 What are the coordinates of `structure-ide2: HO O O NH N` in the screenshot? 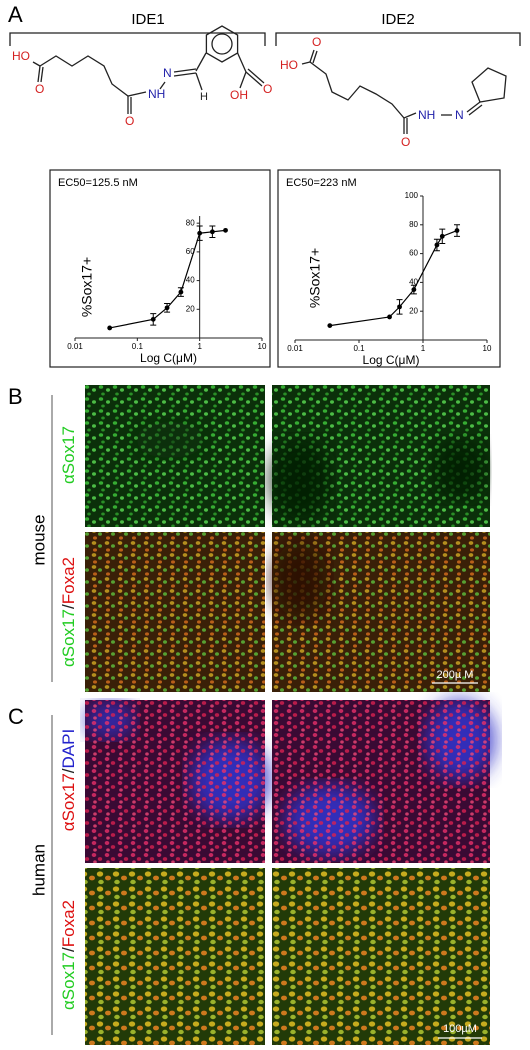 It's located at (393, 92).